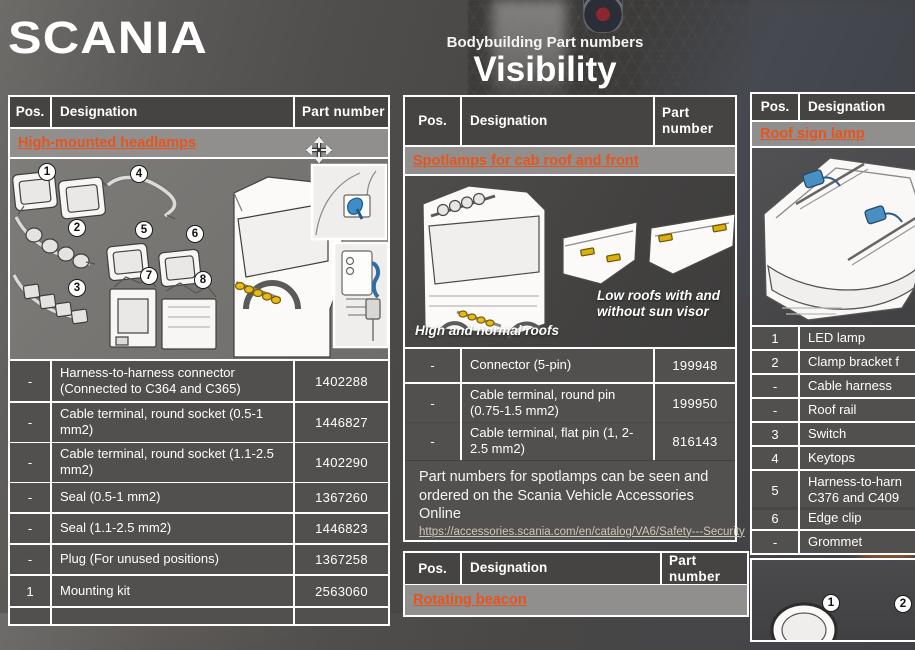  I want to click on designation-cell: Seal (1.1-2.5 mm2), so click(172, 528).